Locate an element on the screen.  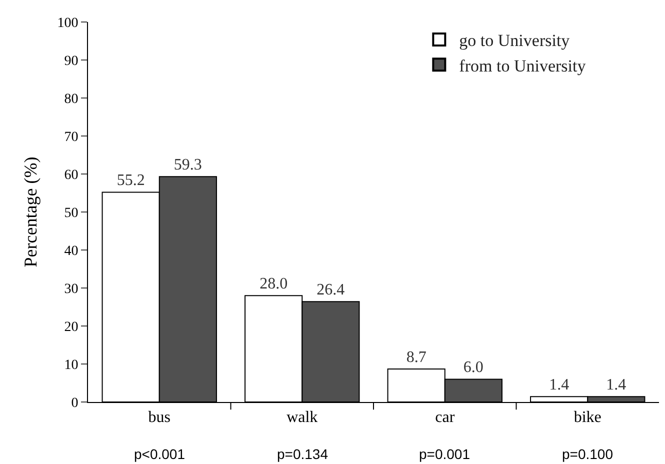
y-tick-label: 100 is located at coordinates (67, 23).